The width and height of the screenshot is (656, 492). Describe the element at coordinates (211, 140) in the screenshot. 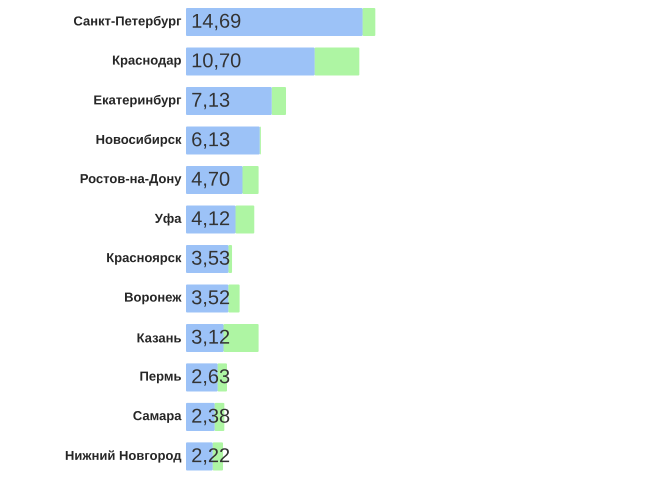

I see `data-label: 6,13` at that location.